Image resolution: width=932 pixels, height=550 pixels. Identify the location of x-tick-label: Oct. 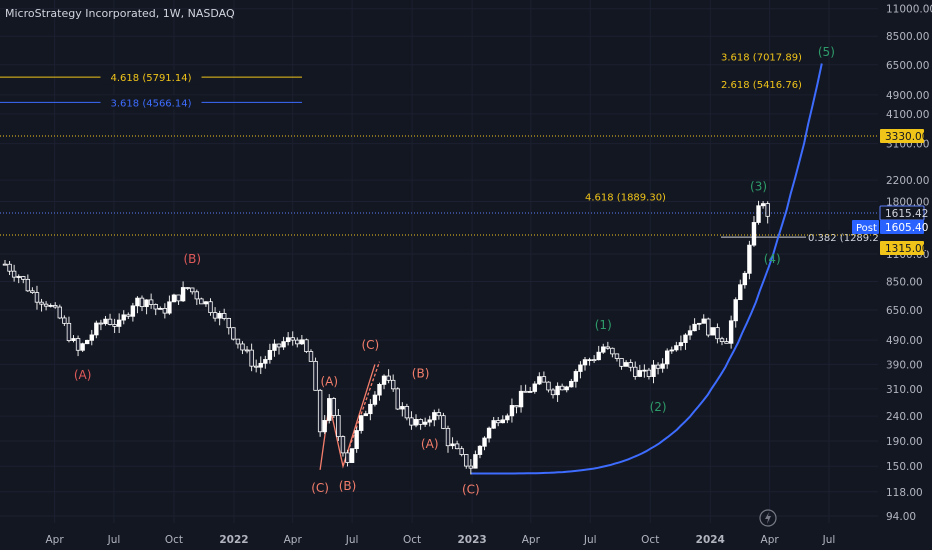
(174, 540).